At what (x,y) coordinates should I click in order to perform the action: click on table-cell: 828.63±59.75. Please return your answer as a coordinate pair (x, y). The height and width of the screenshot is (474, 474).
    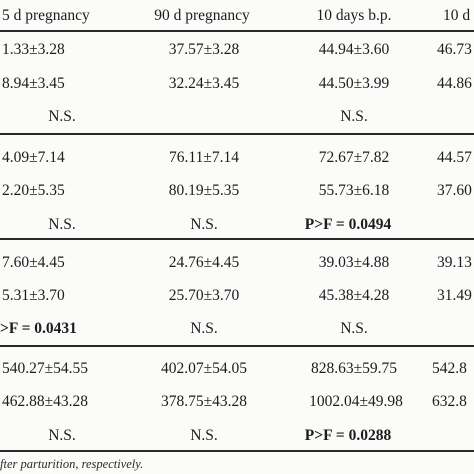
    Looking at the image, I should click on (354, 368).